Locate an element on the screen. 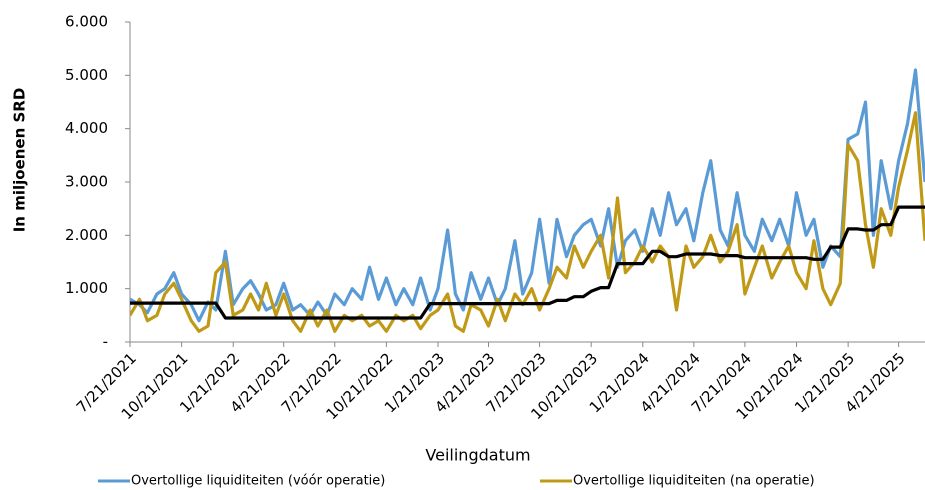  legend-label: Overtollige liquiditeiten (na operatie) is located at coordinates (694, 481).